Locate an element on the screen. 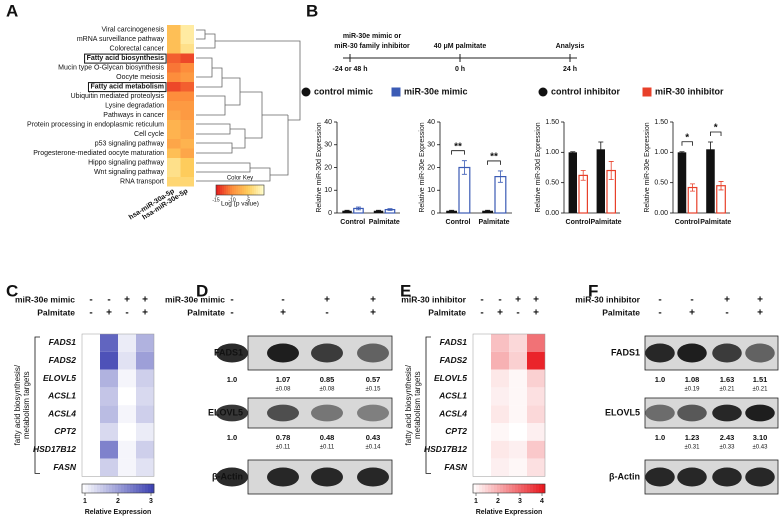 The width and height of the screenshot is (784, 519). significance-label: * is located at coordinates (687, 137).